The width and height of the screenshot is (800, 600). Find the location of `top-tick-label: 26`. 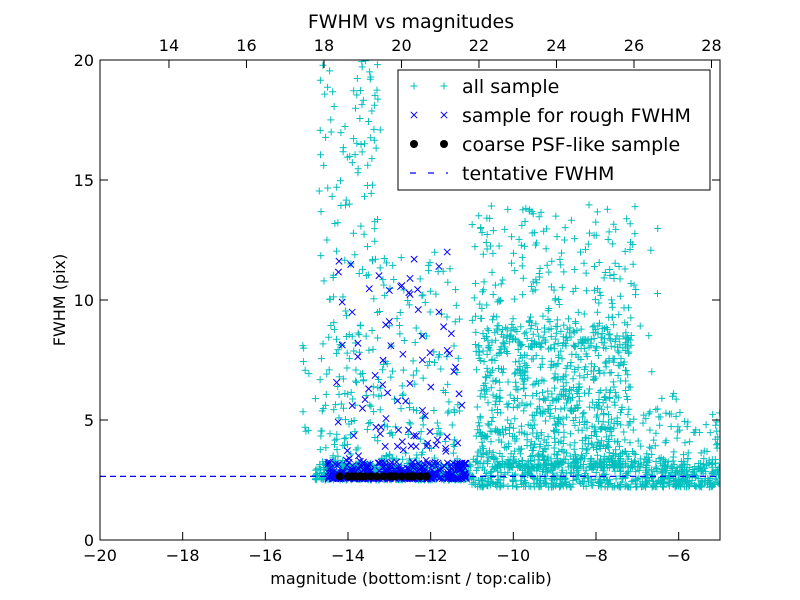

top-tick-label: 26 is located at coordinates (634, 45).